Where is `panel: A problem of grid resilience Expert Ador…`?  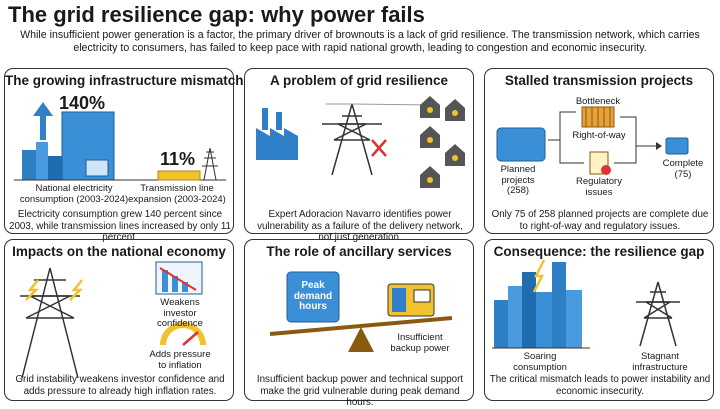
panel: A problem of grid resilience Expert Ador… is located at coordinates (359, 155).